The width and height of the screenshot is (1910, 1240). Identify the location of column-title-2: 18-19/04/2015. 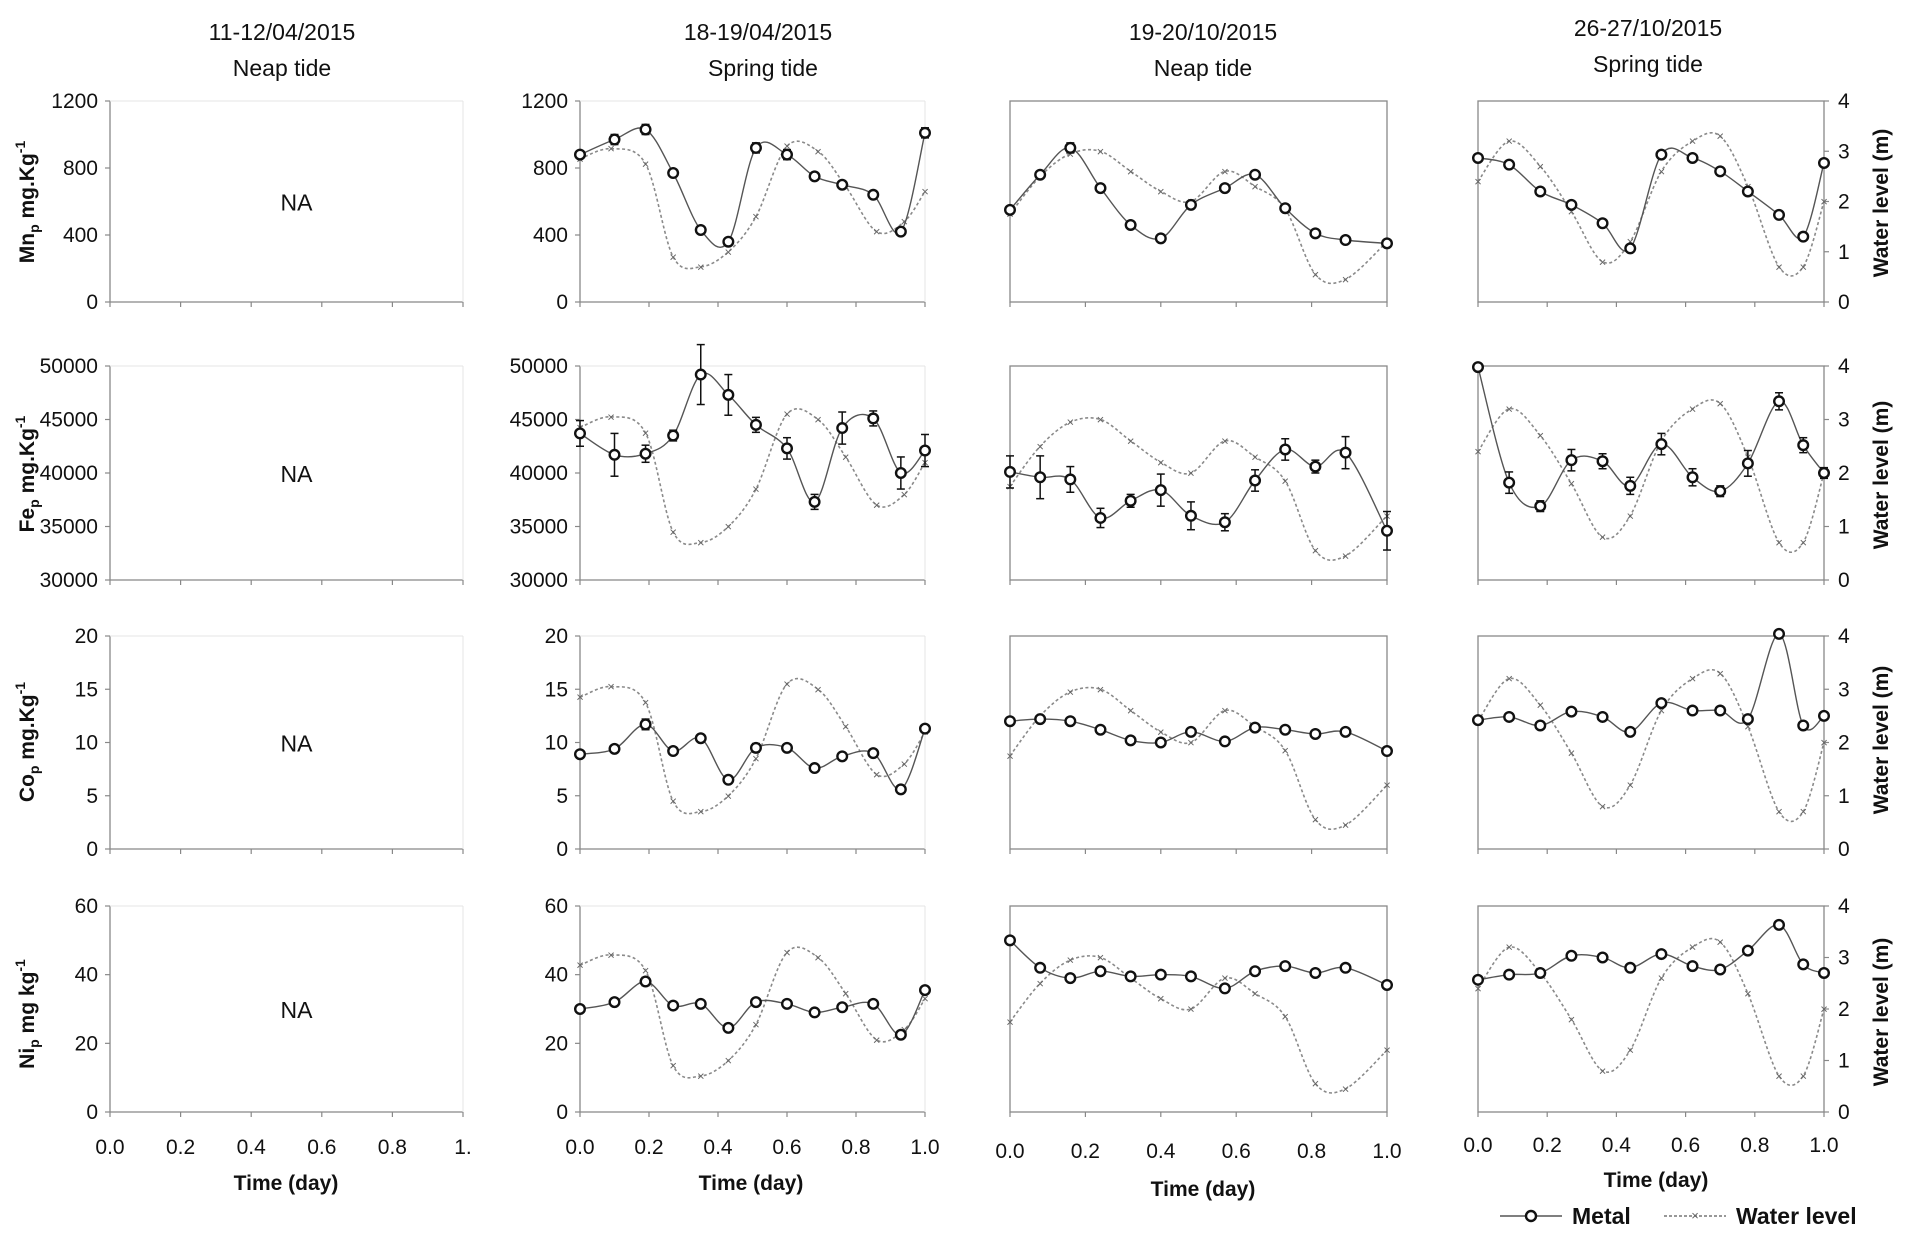
(758, 32).